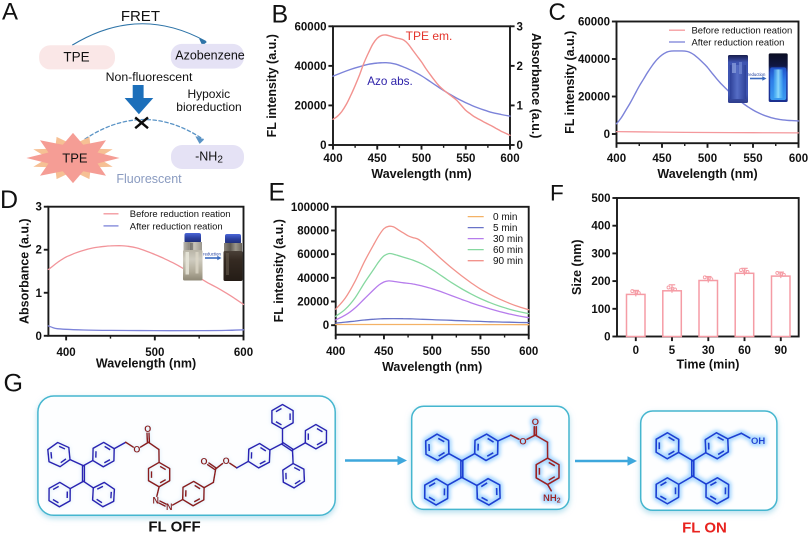 Image resolution: width=812 pixels, height=544 pixels. I want to click on svg-text: 300, so click(600, 254).